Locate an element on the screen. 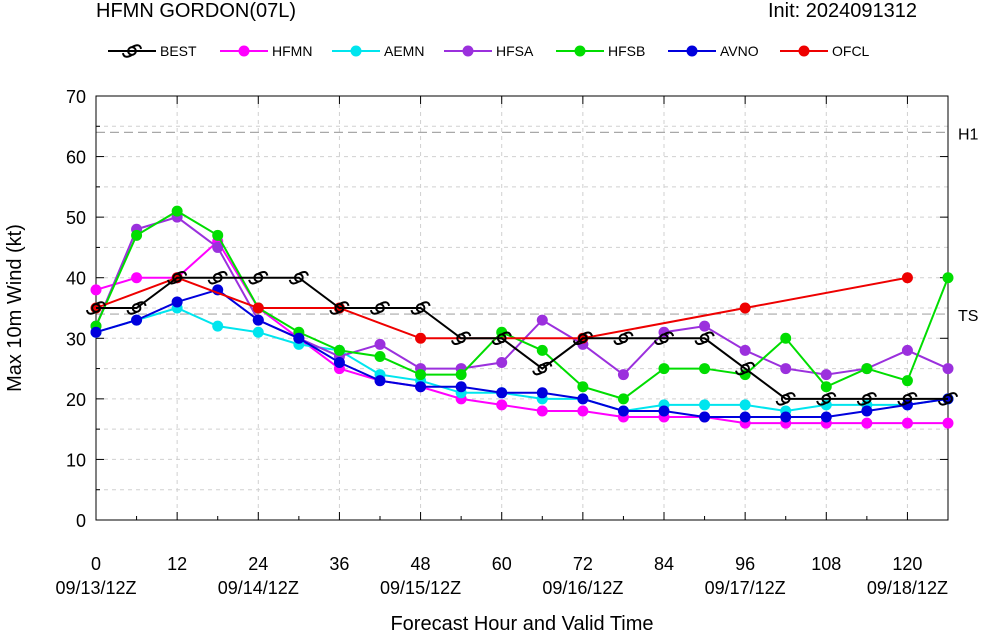 This screenshot has height=632, width=984. legend-label: AEMN is located at coordinates (404, 51).